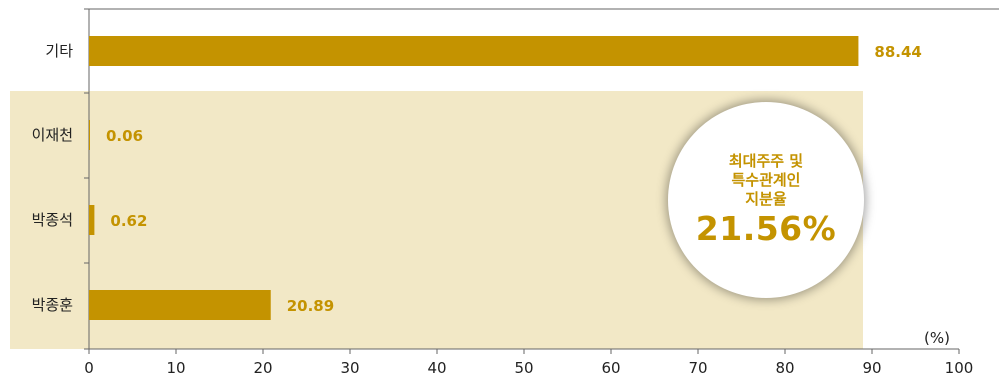 The width and height of the screenshot is (999, 385). Describe the element at coordinates (124, 136) in the screenshot. I see `value-label: 0.06` at that location.